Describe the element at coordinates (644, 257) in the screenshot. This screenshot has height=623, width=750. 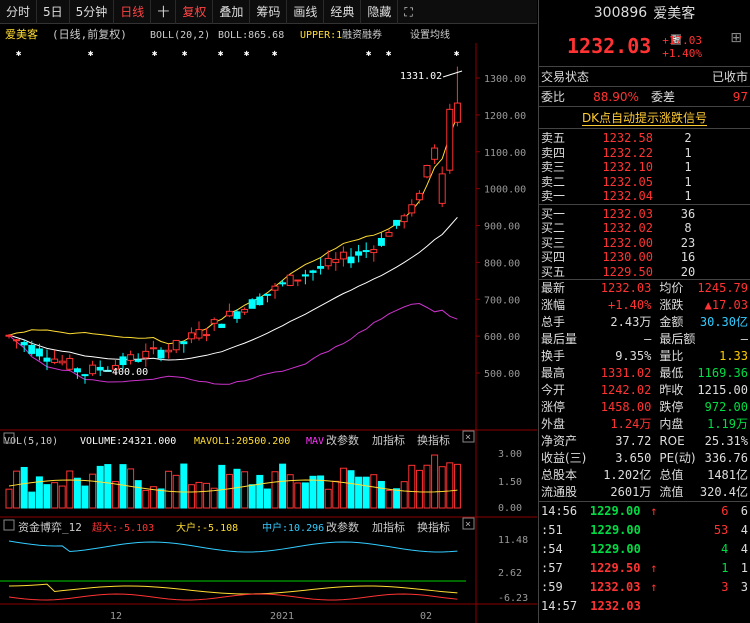
I see `bid-row: 买四 1230.00 16` at that location.